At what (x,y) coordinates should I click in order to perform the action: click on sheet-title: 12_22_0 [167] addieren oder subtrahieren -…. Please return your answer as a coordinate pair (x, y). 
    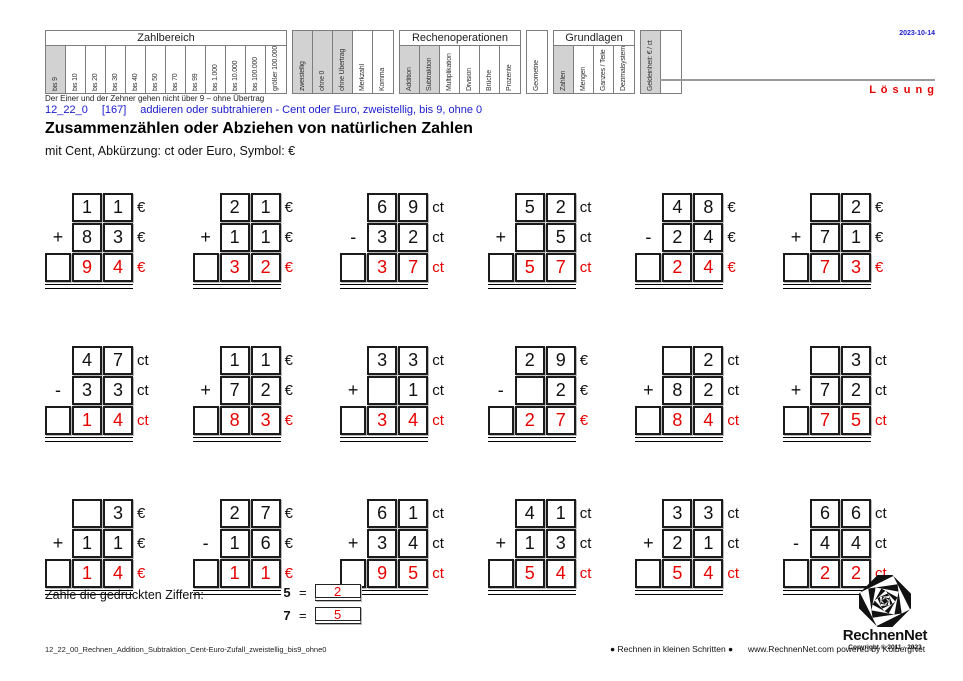
    Looking at the image, I should click on (263, 110).